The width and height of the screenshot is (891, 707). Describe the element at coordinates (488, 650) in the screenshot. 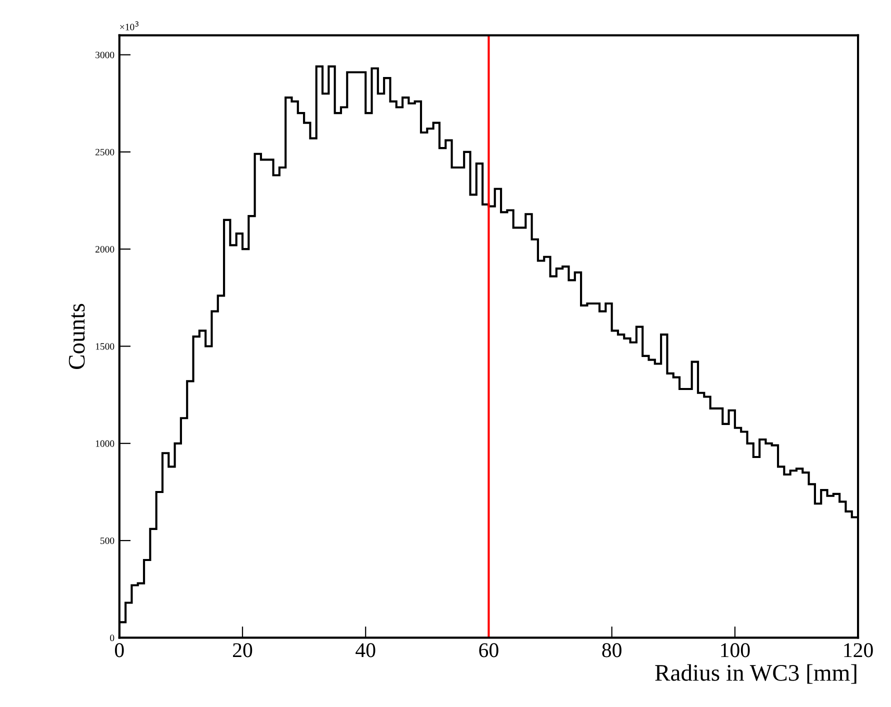

I see `x-tick-label: 60` at that location.